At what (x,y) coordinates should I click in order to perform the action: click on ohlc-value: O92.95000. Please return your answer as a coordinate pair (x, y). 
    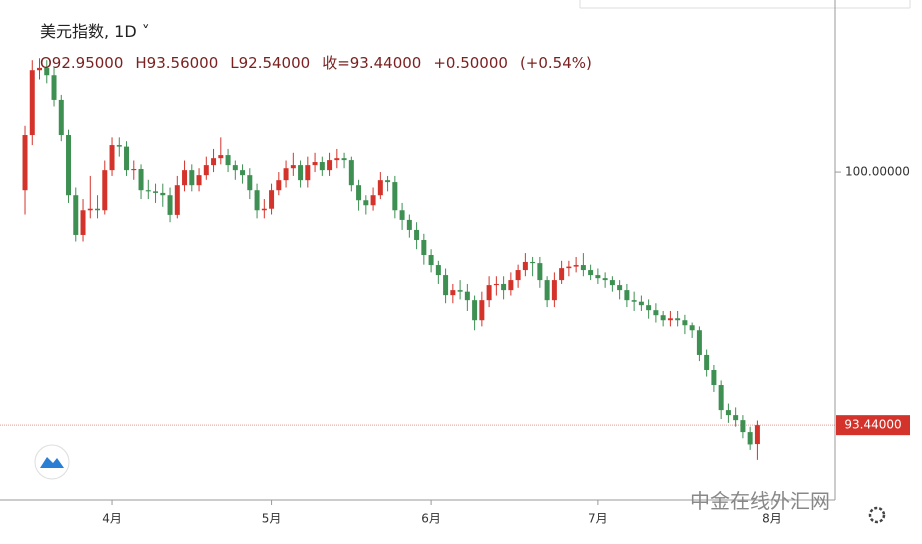
    Looking at the image, I should click on (82, 63).